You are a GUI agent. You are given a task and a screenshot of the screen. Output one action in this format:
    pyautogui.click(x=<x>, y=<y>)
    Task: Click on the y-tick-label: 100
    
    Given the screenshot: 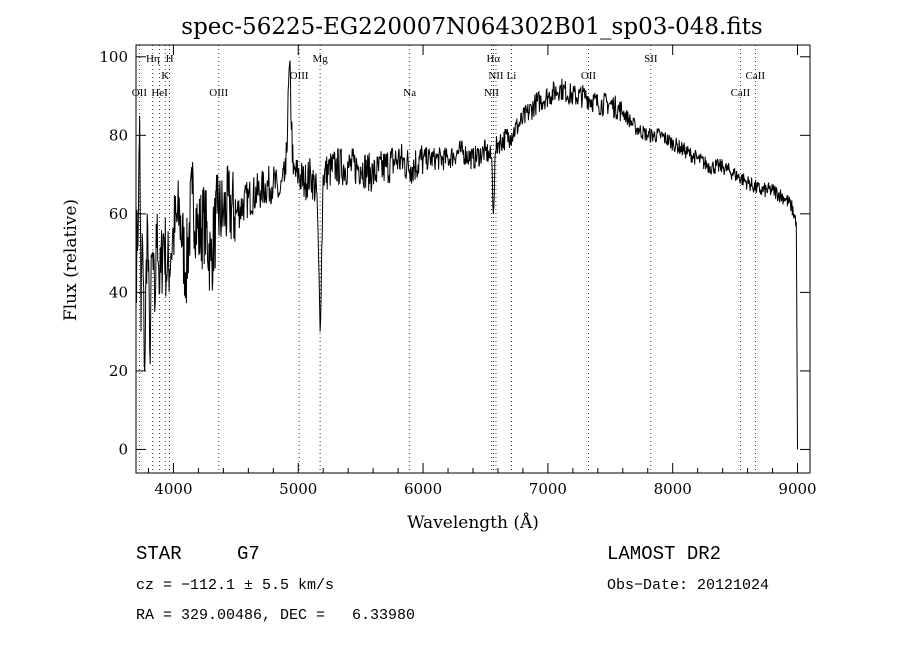 What is the action you would take?
    pyautogui.click(x=113, y=57)
    